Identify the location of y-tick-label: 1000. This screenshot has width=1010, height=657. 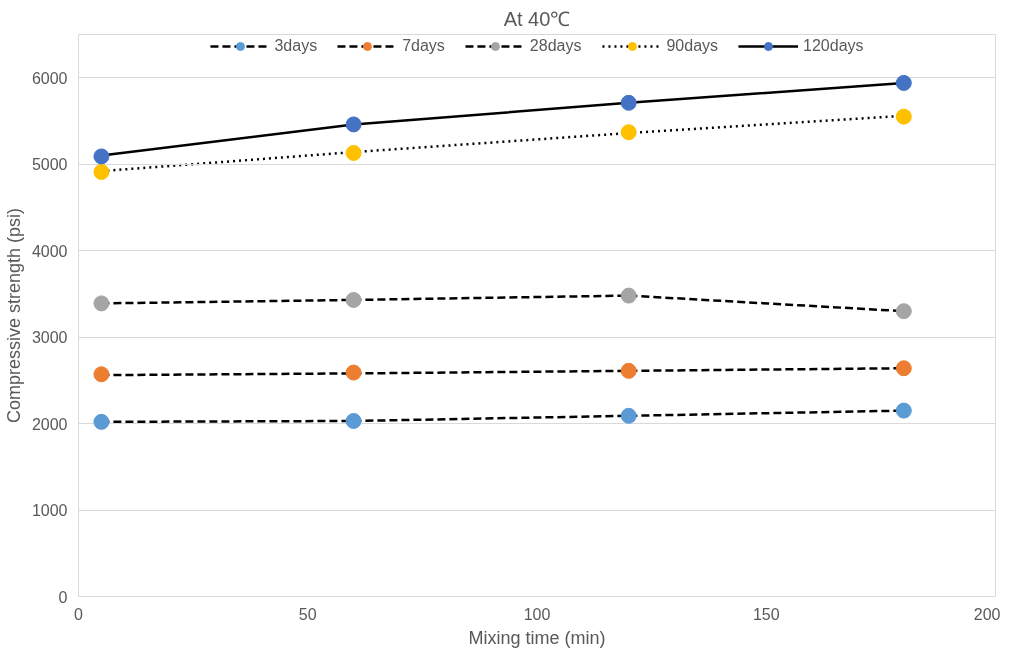
(49, 511).